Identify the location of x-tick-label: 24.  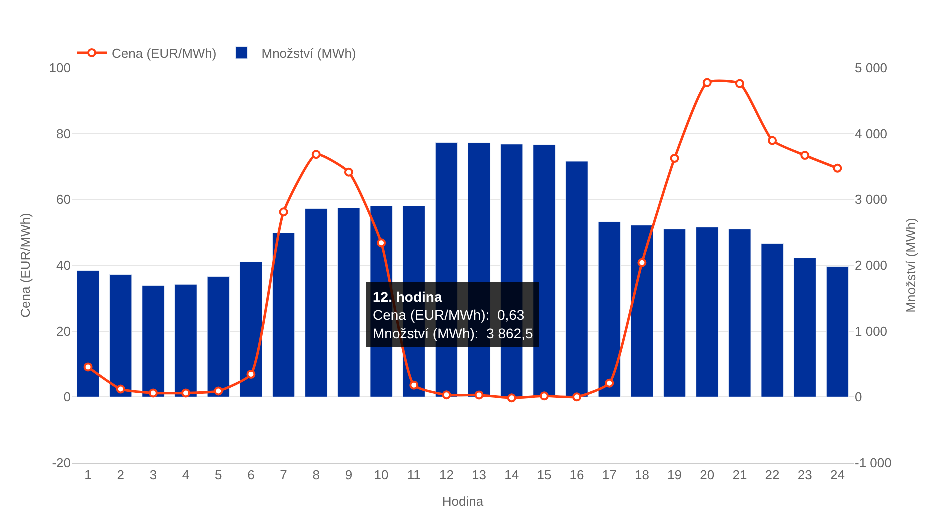
(837, 475).